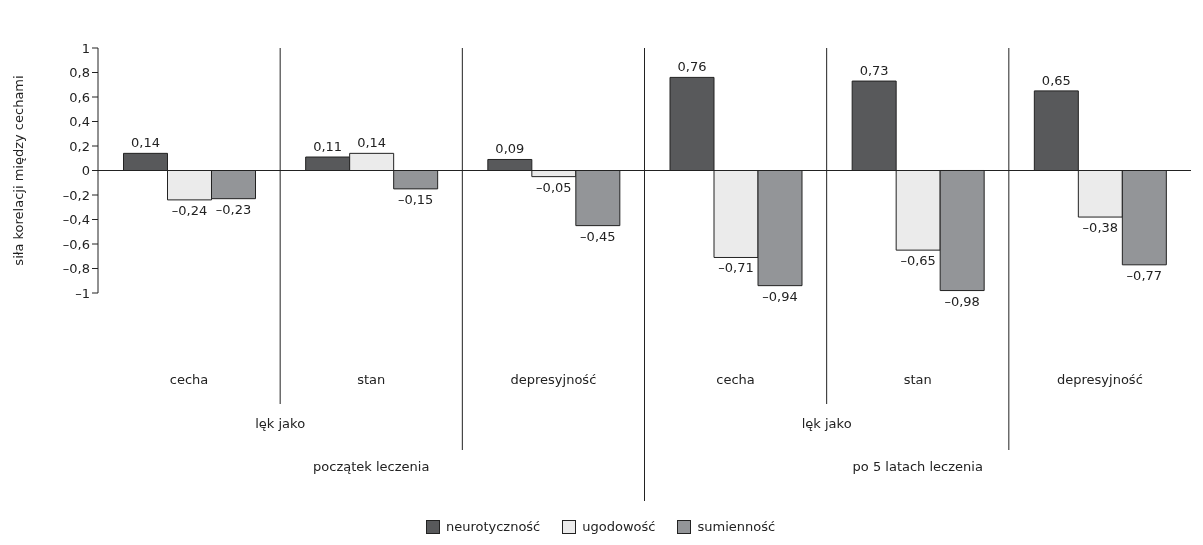 The width and height of the screenshot is (1203, 545). Describe the element at coordinates (76, 244) in the screenshot. I see `y-tick-label: –0,6` at that location.